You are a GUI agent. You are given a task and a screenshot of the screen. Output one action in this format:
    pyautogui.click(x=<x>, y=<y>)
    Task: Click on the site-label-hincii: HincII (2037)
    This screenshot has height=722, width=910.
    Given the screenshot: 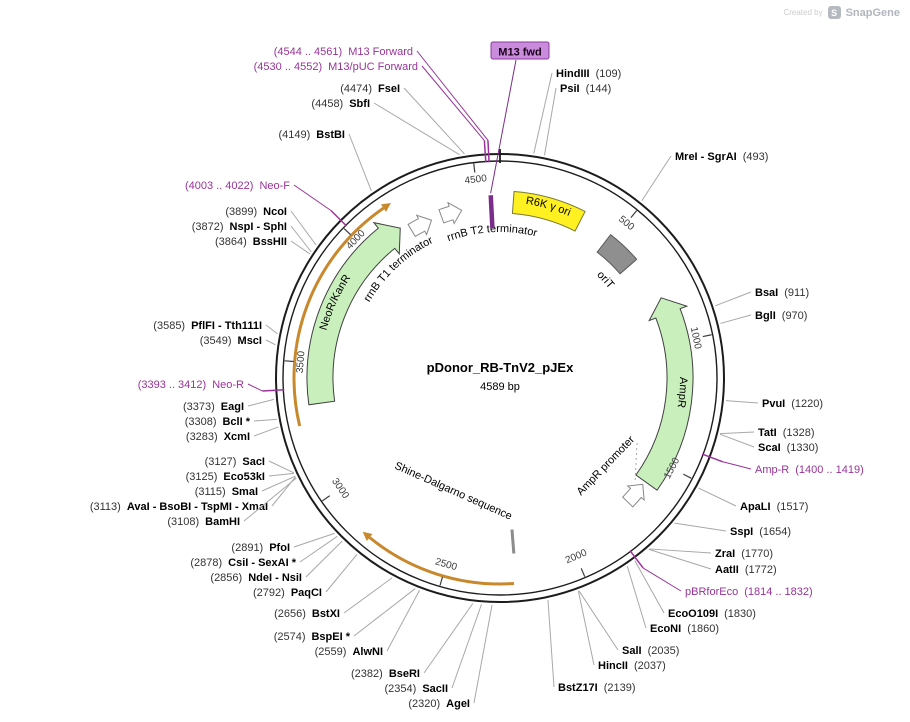 What is the action you would take?
    pyautogui.click(x=632, y=666)
    